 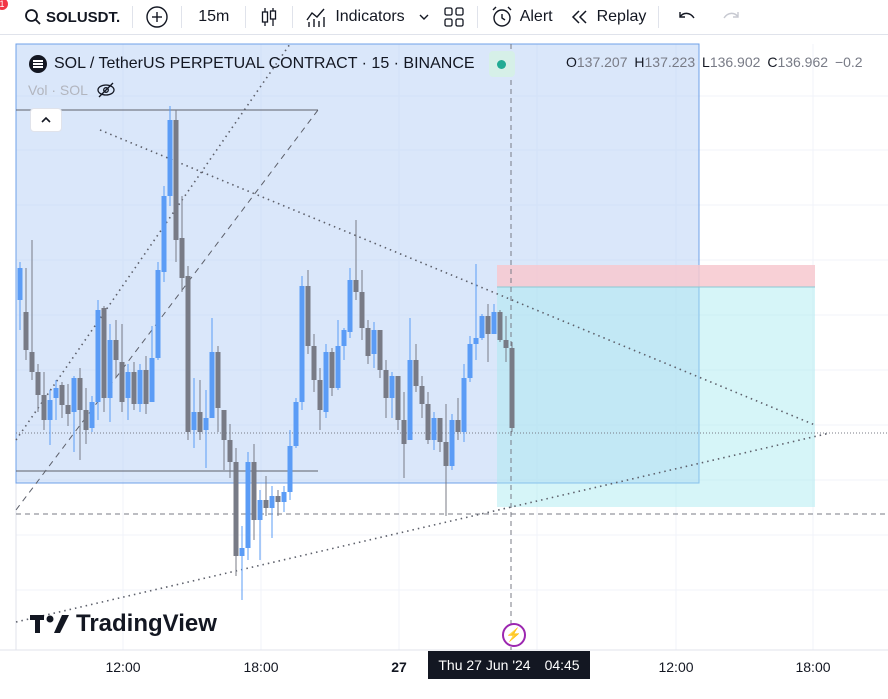 What do you see at coordinates (656, 276) in the screenshot?
I see `stop-loss-zone` at bounding box center [656, 276].